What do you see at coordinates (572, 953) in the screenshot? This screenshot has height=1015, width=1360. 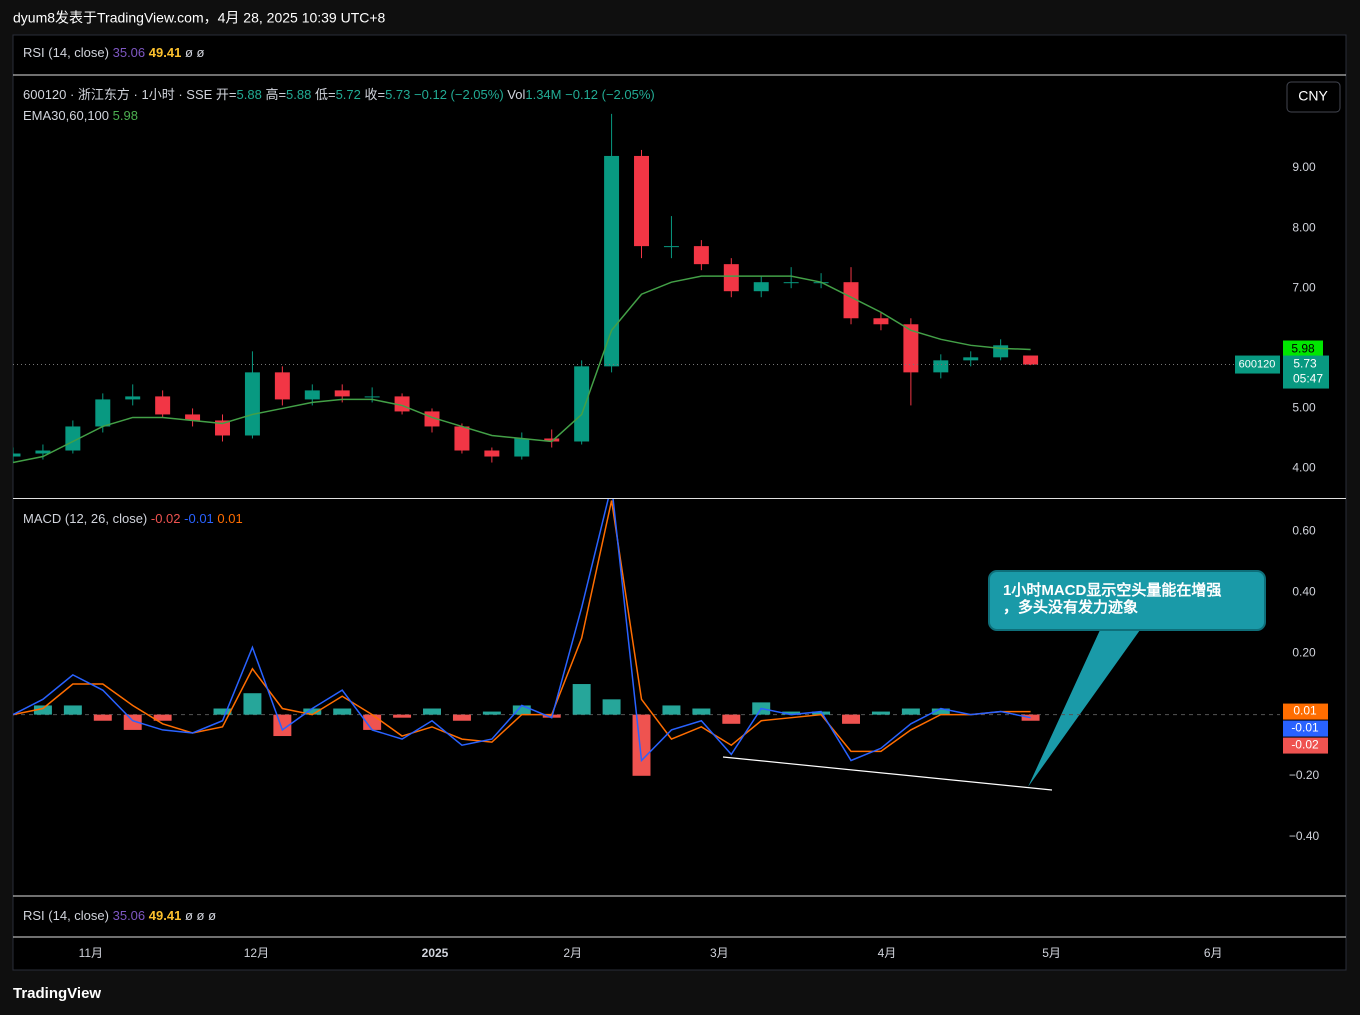 I see `x-tick-label: 2月` at bounding box center [572, 953].